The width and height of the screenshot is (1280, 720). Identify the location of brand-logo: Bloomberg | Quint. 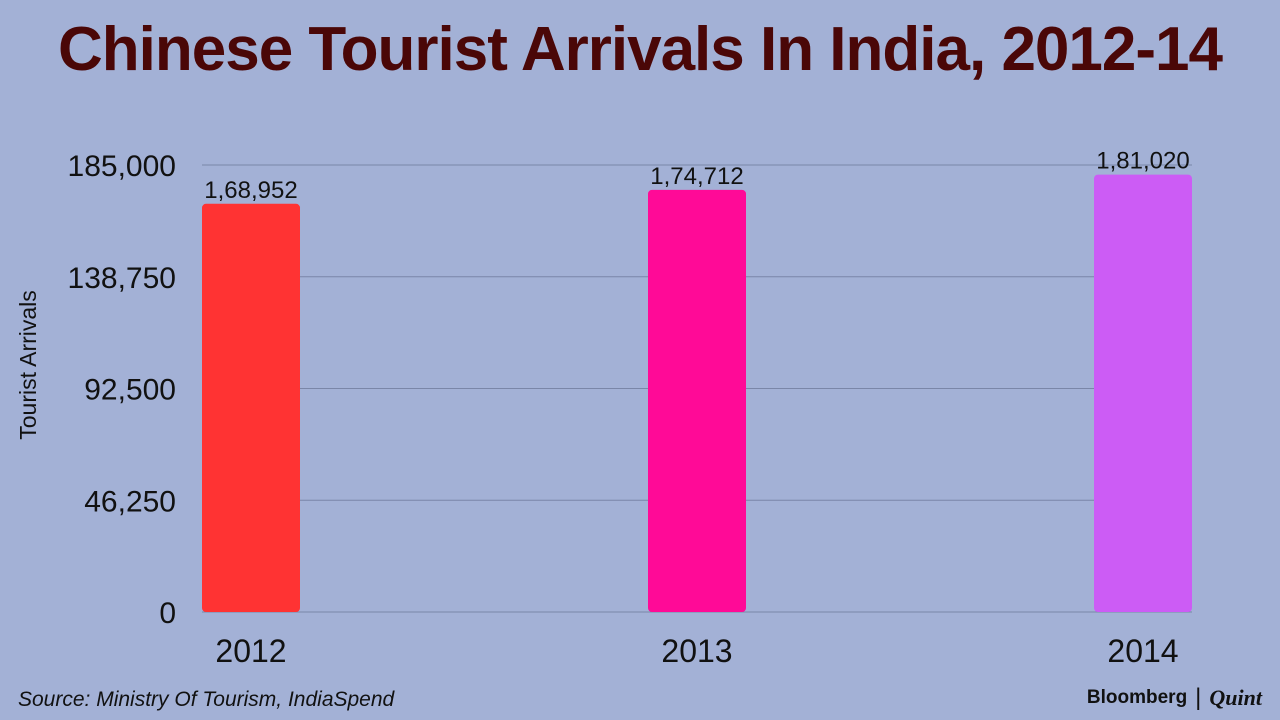
(1174, 698).